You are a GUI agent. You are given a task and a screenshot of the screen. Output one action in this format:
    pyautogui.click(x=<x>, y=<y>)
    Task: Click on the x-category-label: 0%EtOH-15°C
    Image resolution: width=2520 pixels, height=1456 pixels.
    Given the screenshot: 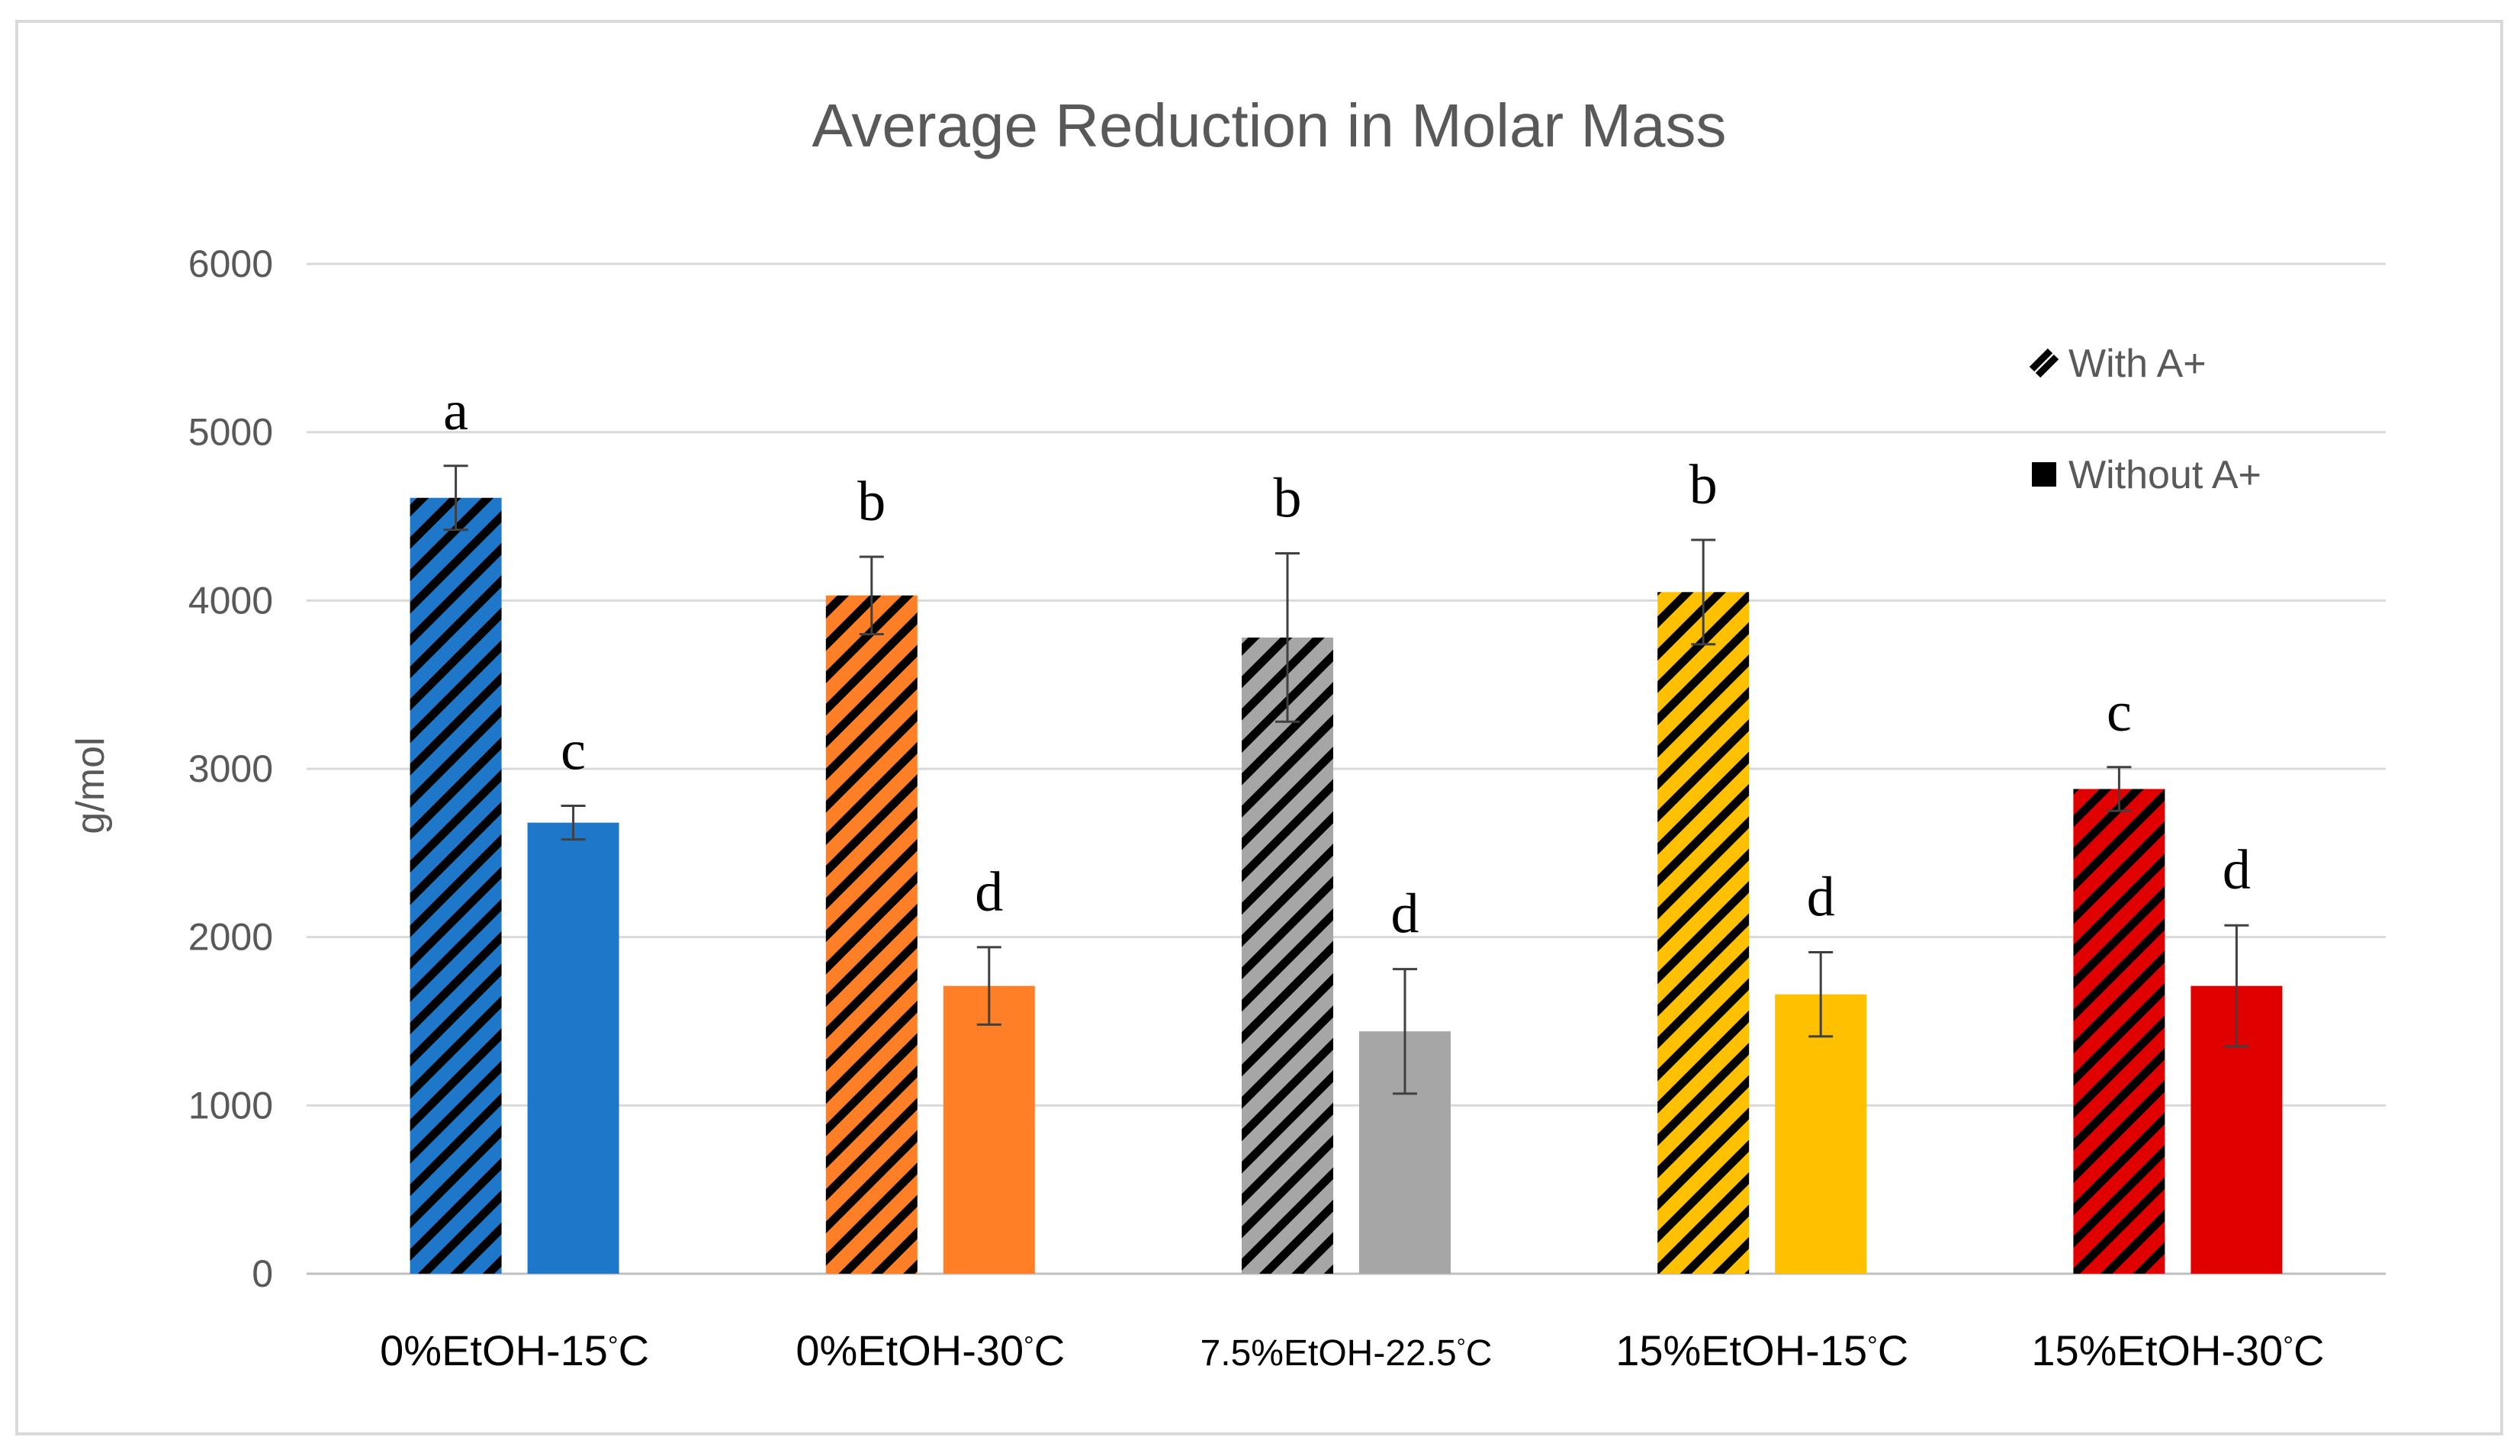 What is the action you would take?
    pyautogui.click(x=514, y=1350)
    